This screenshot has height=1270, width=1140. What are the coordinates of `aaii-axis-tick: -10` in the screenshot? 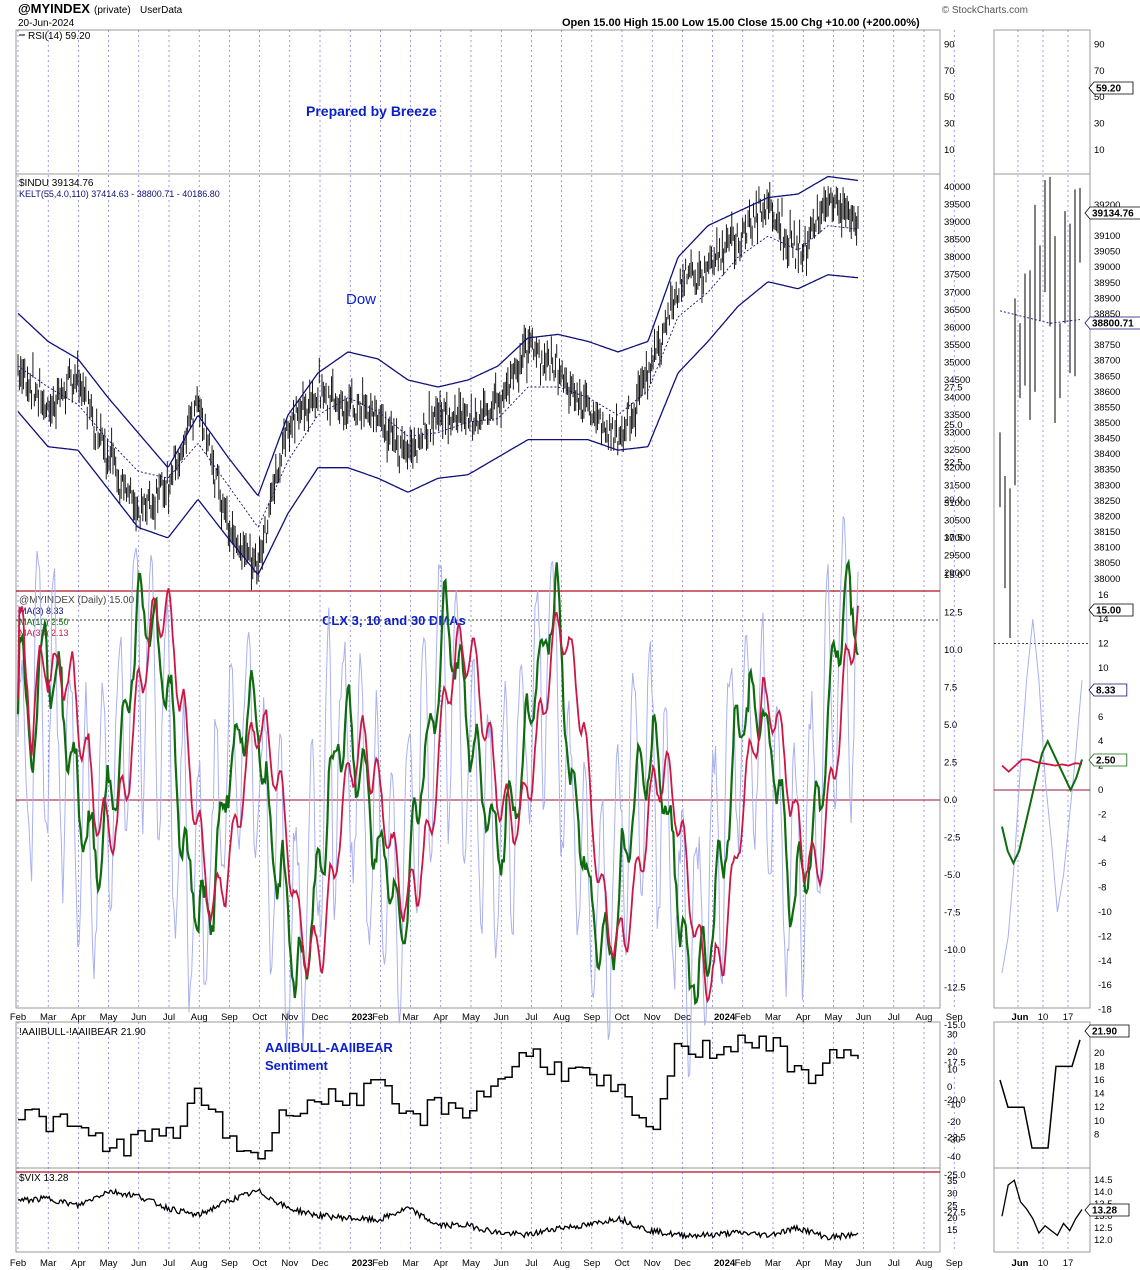 It's located at (954, 1105).